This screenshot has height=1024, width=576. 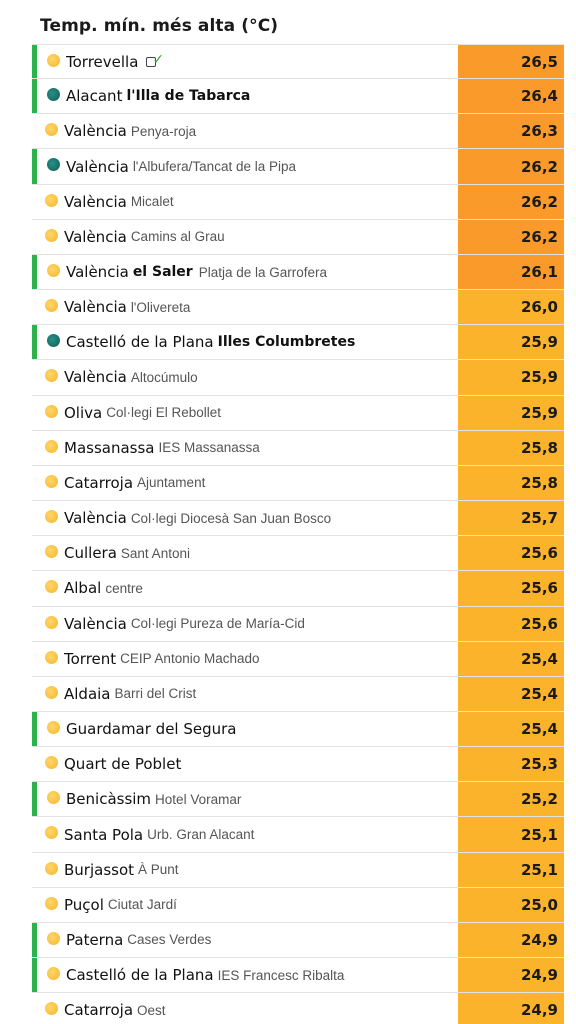 I want to click on station-name: Torrevella ✓, so click(x=261, y=61).